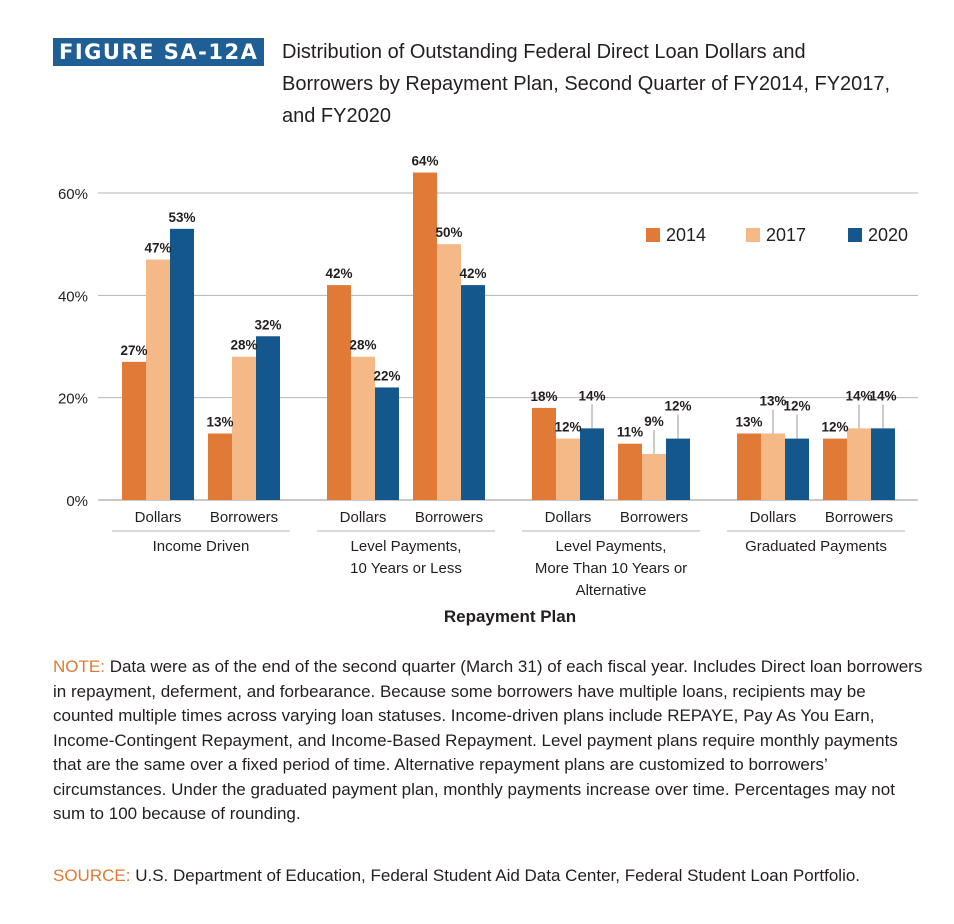 This screenshot has height=924, width=954. What do you see at coordinates (159, 52) in the screenshot?
I see `figure-label: FIGURE SA-12A` at bounding box center [159, 52].